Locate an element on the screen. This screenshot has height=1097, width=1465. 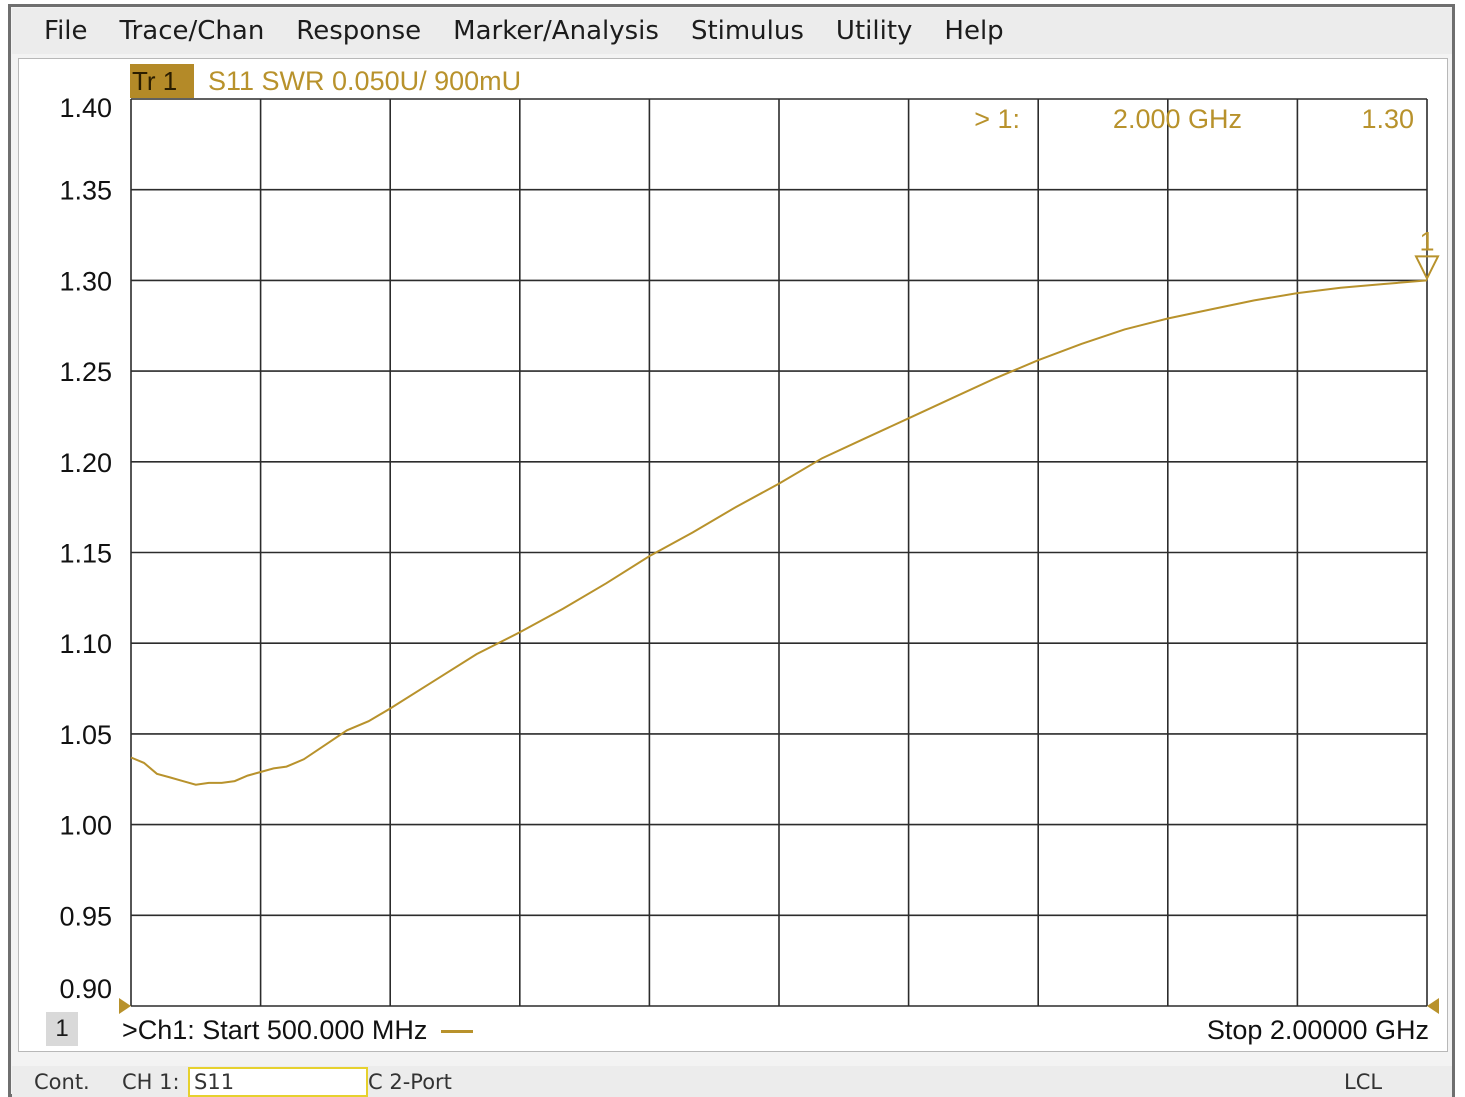
marker-triangle-icon is located at coordinates (1427, 268).